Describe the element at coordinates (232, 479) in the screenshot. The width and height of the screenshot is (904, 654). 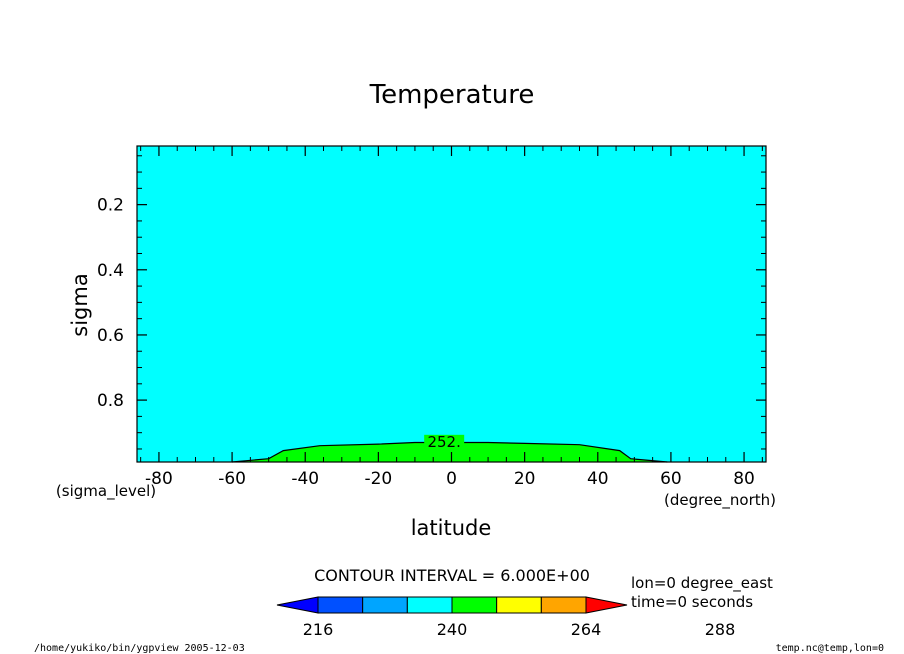
I see `x-tick-label: -60` at that location.